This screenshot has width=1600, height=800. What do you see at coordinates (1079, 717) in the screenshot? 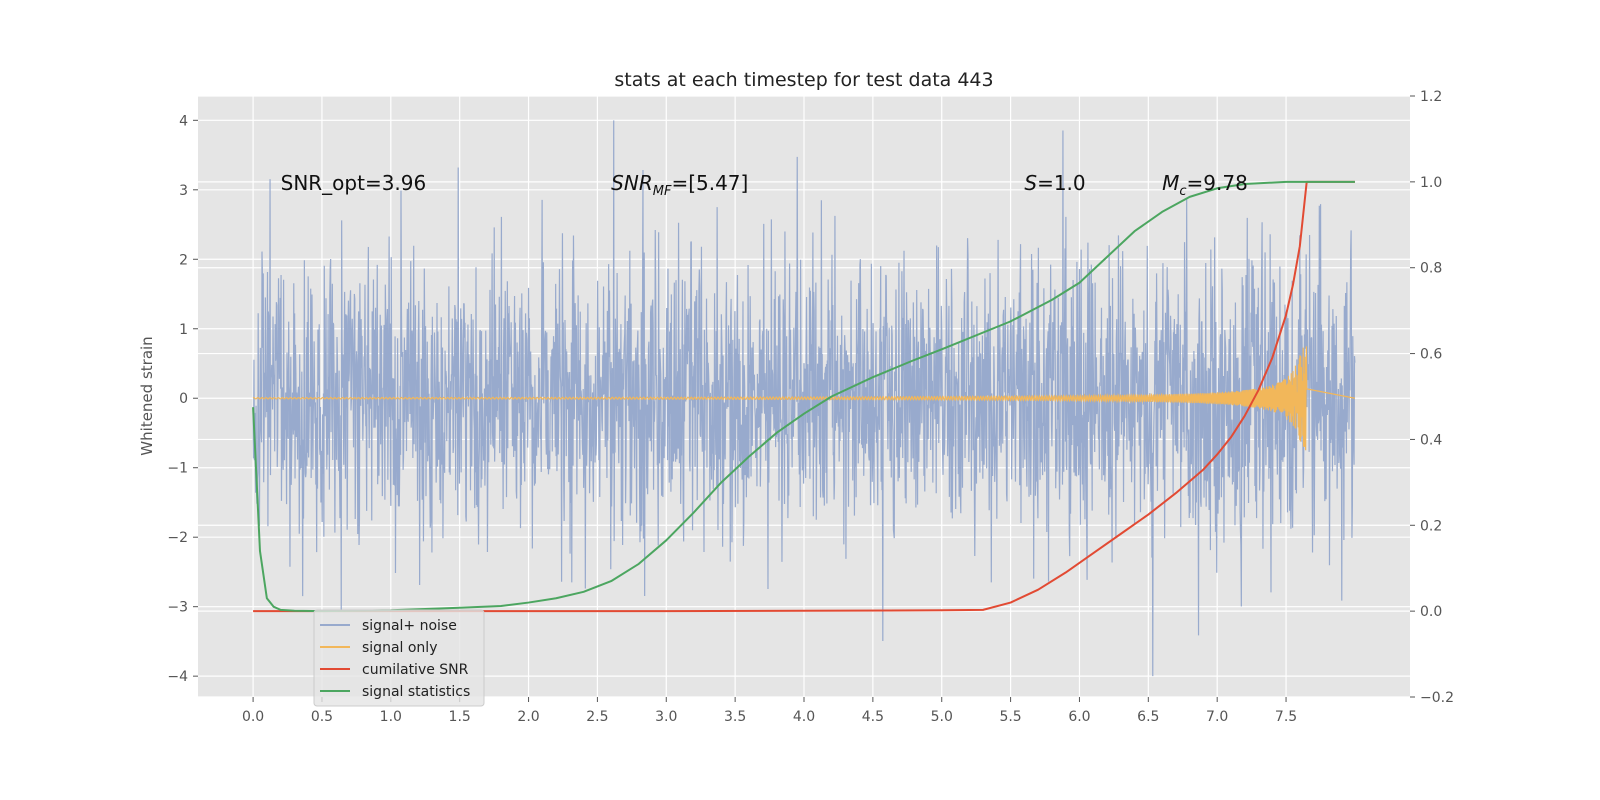
I see `x-tick-label: 6.0` at bounding box center [1079, 717].